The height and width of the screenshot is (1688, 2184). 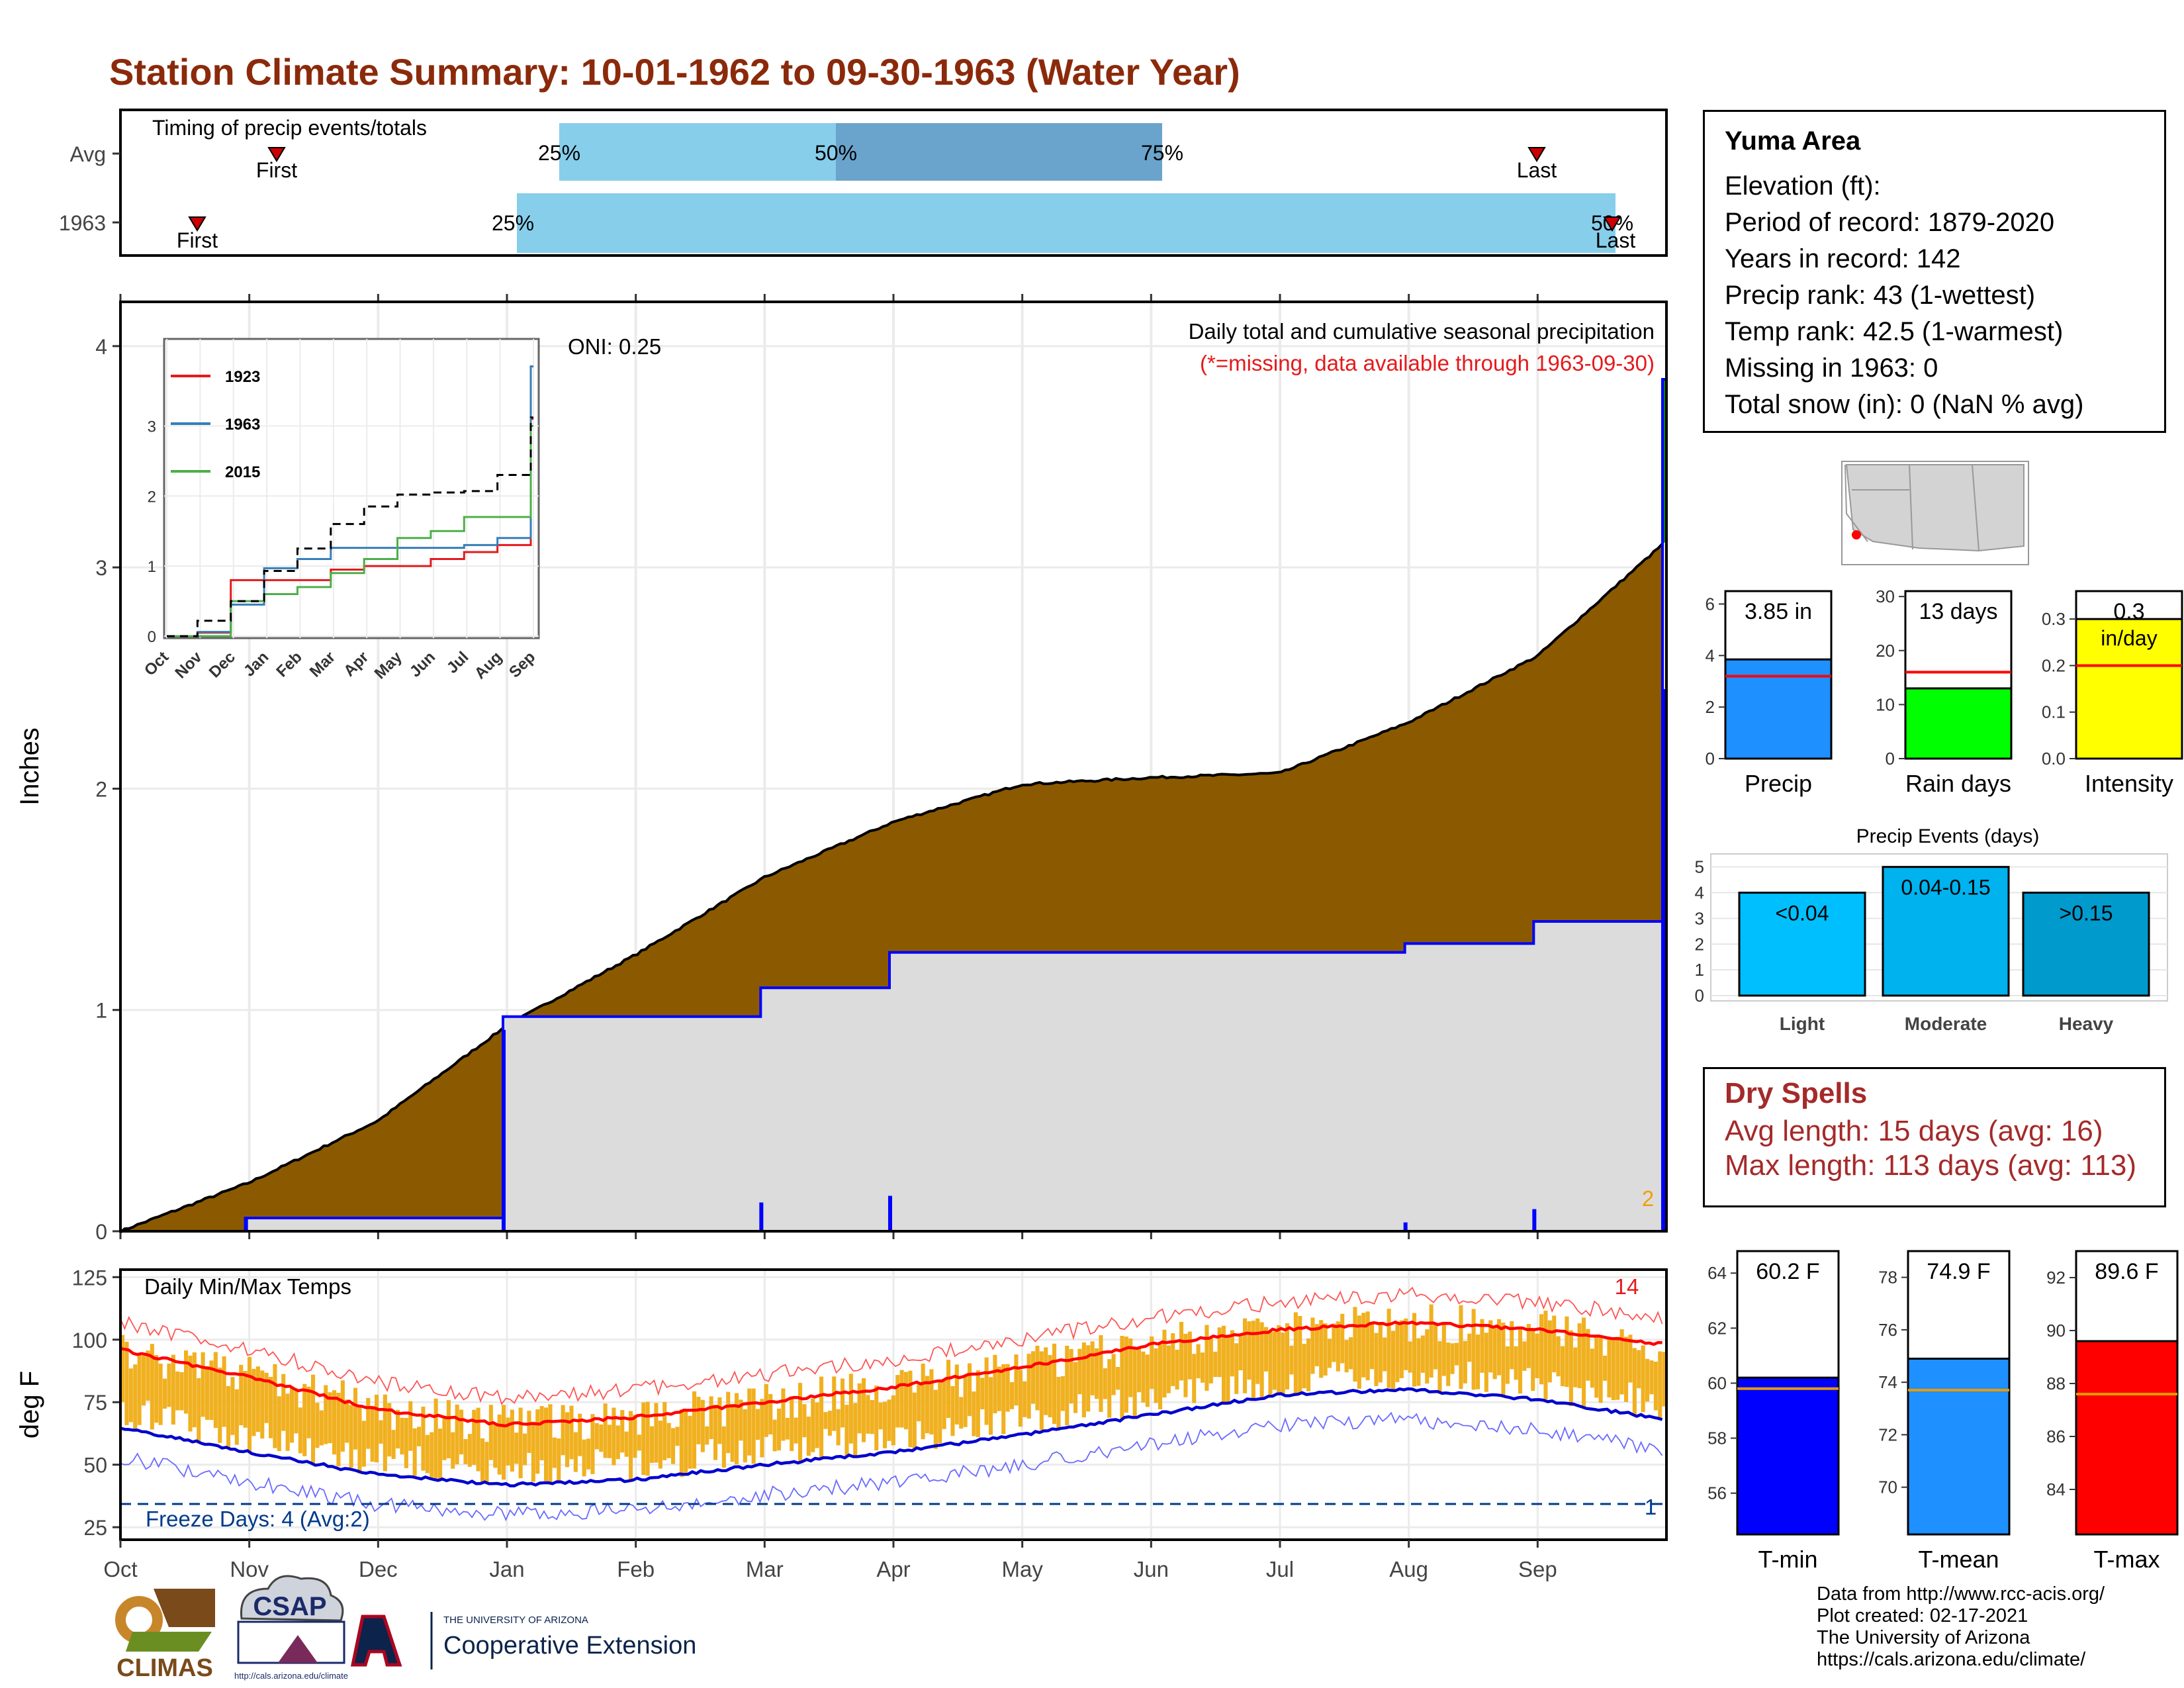 I want to click on avg-last-label: Last, so click(x=1537, y=170).